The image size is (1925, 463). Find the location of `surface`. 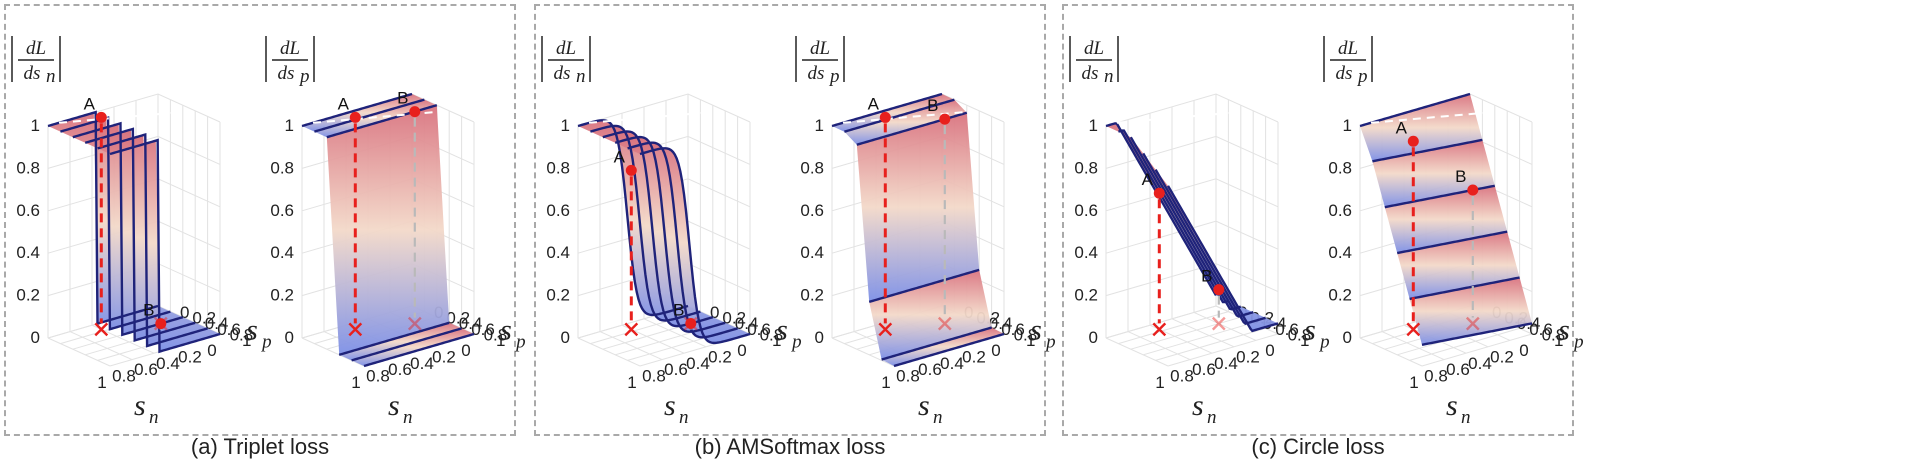

surface is located at coordinates (388, 230).